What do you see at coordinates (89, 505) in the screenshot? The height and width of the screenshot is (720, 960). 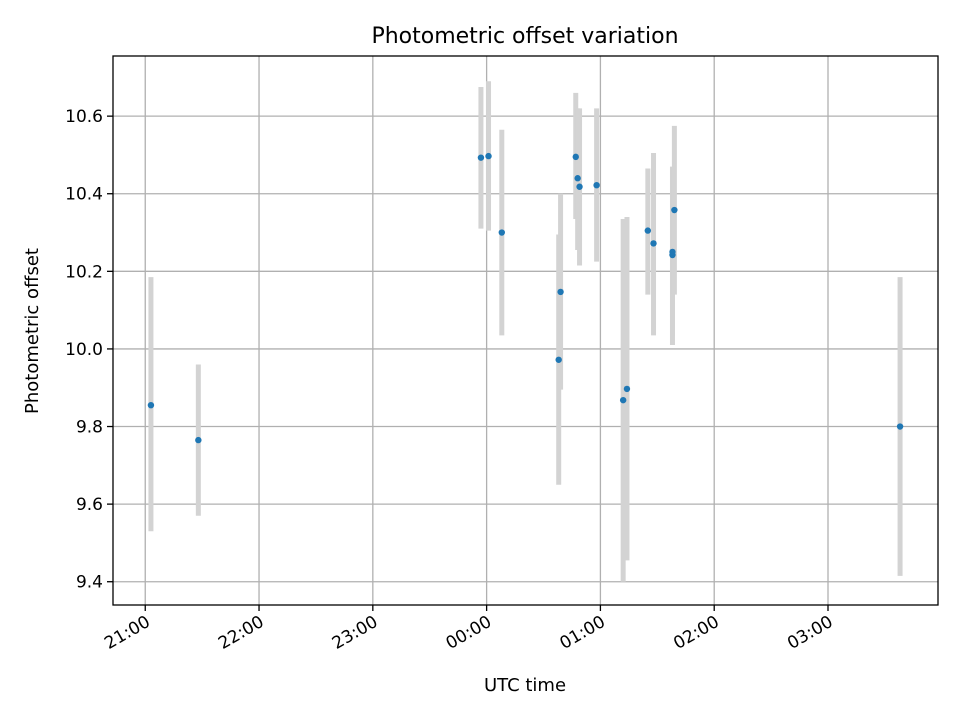 I see `y-tick-label: 9.6` at bounding box center [89, 505].